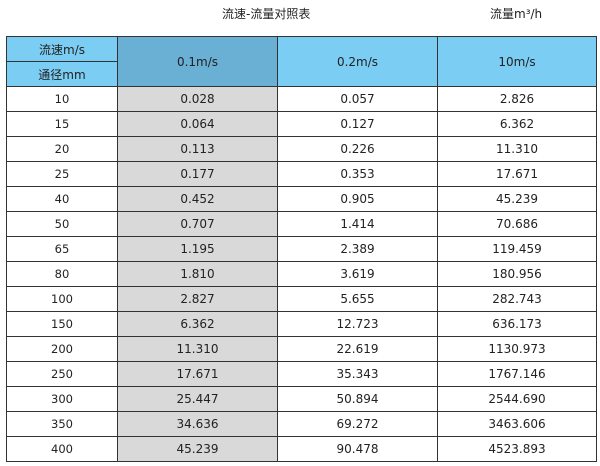 The height and width of the screenshot is (466, 600). What do you see at coordinates (357, 424) in the screenshot?
I see `flow-cell: 69.272` at bounding box center [357, 424].